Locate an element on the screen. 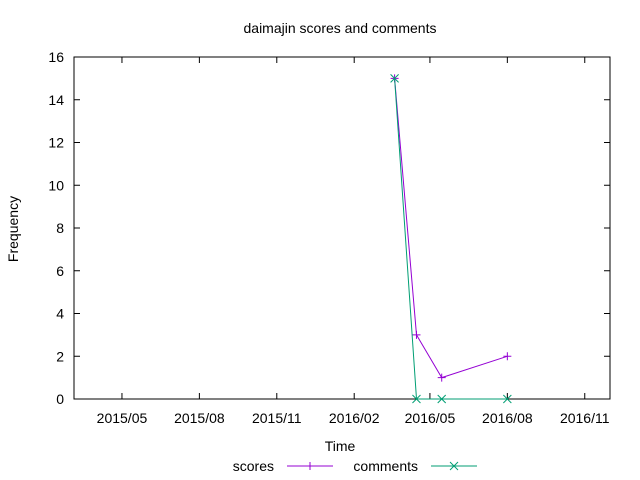 The height and width of the screenshot is (480, 640). series-line-comments is located at coordinates (451, 239).